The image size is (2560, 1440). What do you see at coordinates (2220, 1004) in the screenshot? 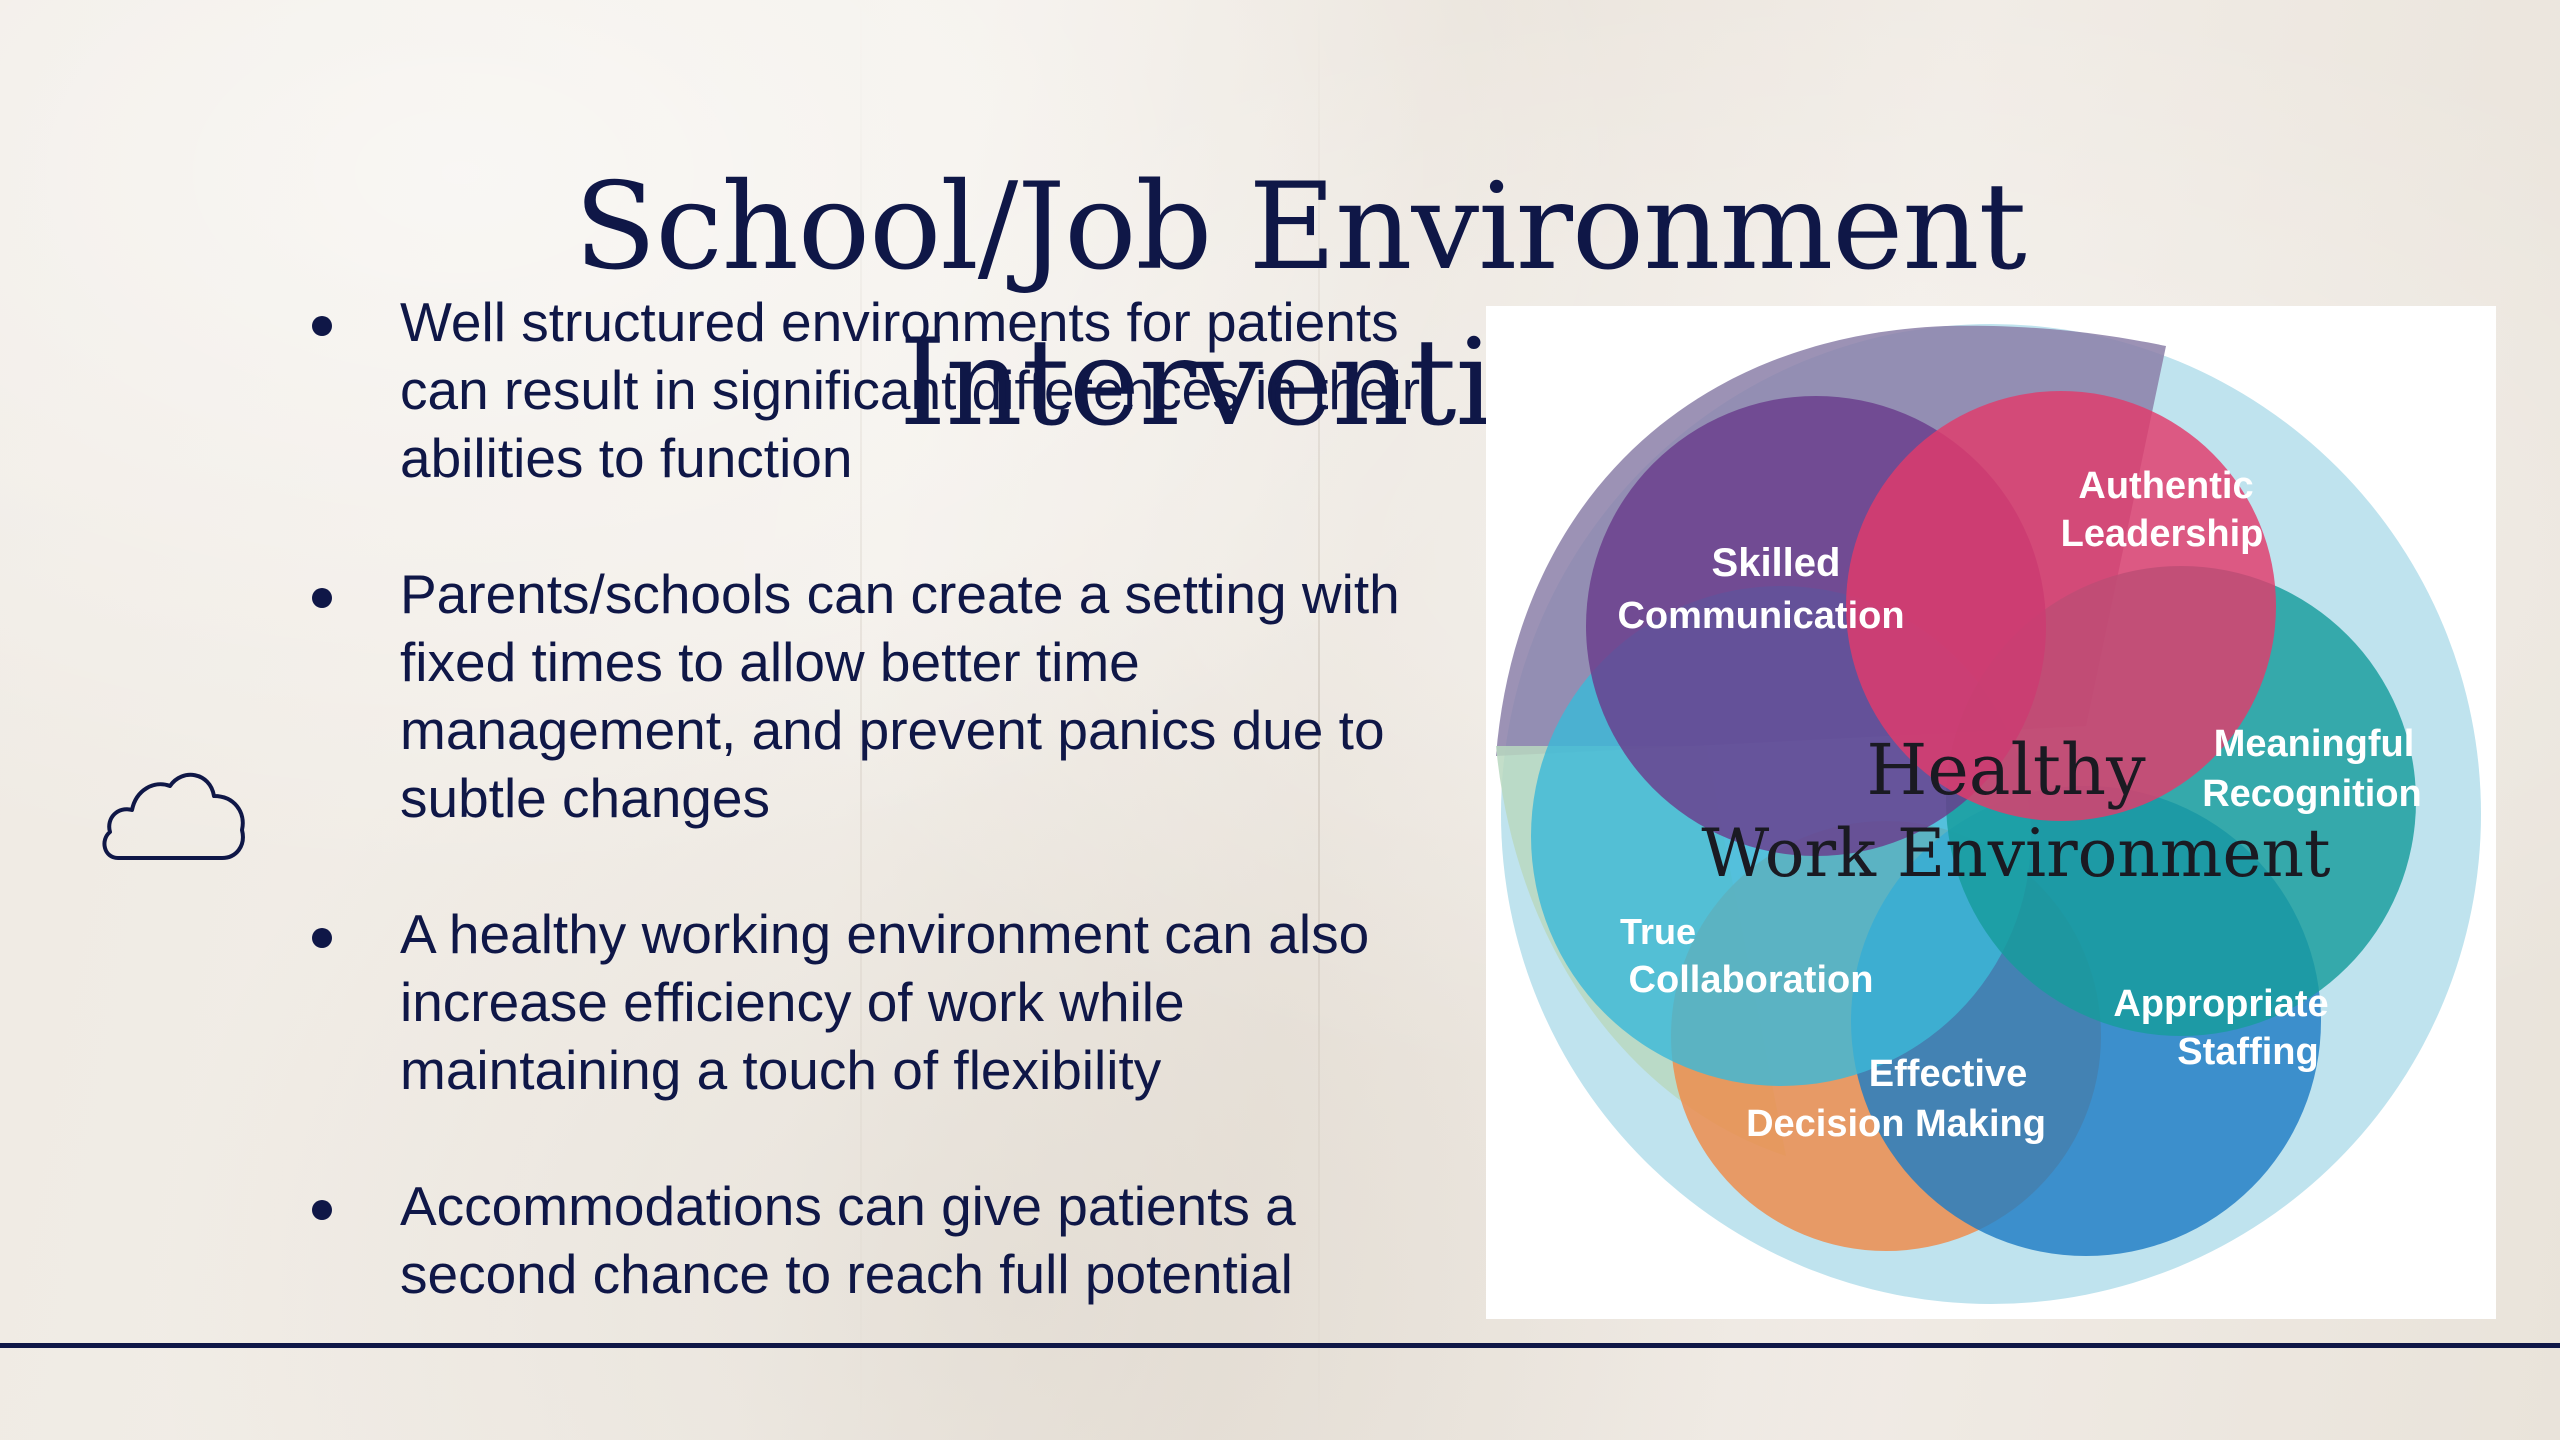
I see `label-staffing-line1: Appropriate` at bounding box center [2220, 1004].